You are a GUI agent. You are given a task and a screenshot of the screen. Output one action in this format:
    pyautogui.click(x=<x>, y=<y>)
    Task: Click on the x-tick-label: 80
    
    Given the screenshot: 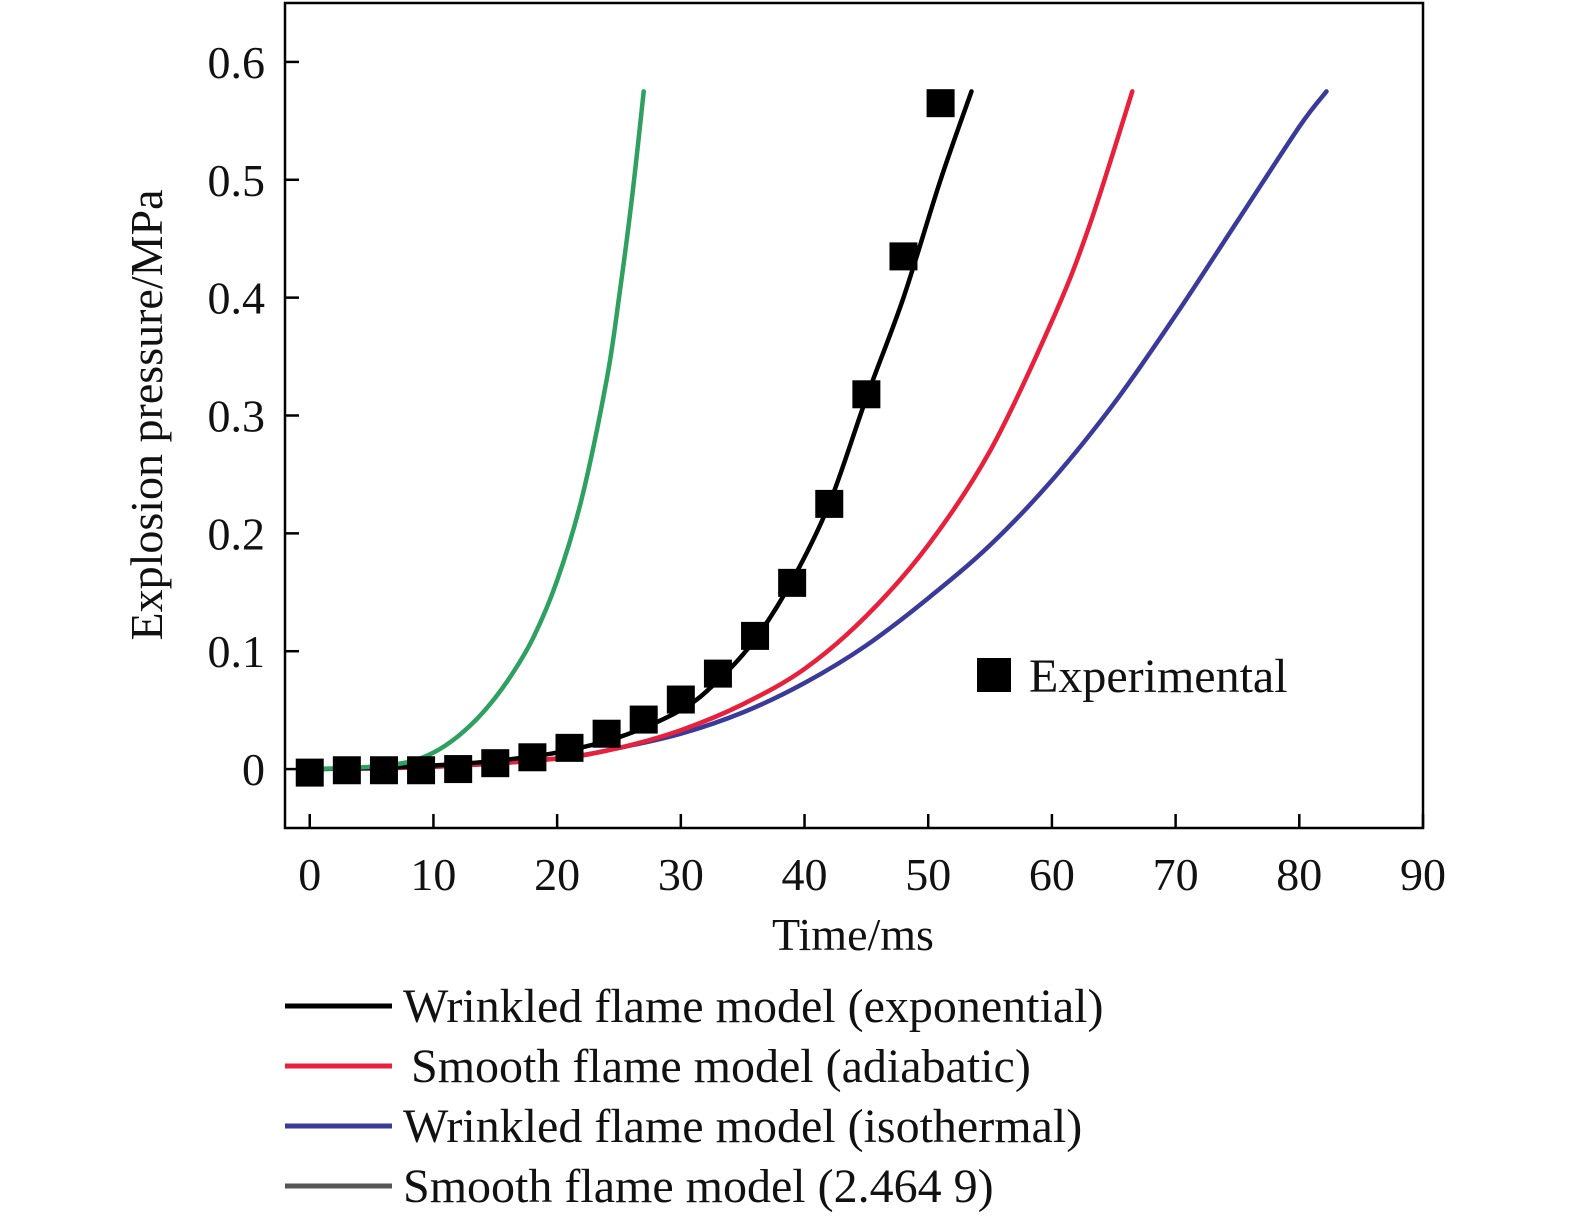 What is the action you would take?
    pyautogui.click(x=1299, y=874)
    